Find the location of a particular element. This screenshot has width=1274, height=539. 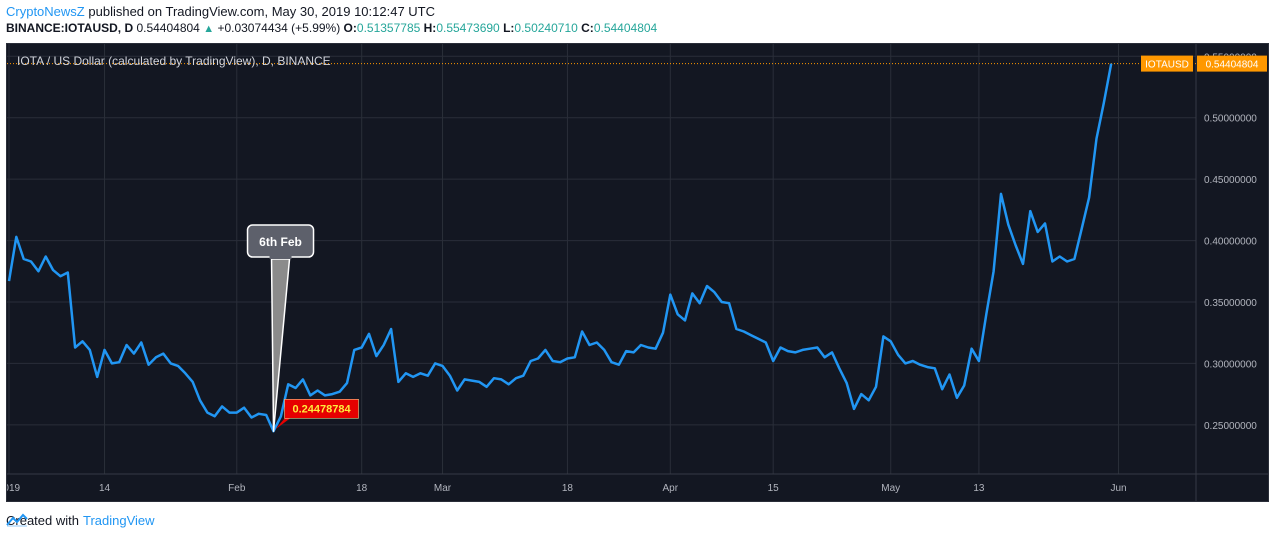

symbol-label: BINANCE:IOTAUSD, D is located at coordinates (70, 28).